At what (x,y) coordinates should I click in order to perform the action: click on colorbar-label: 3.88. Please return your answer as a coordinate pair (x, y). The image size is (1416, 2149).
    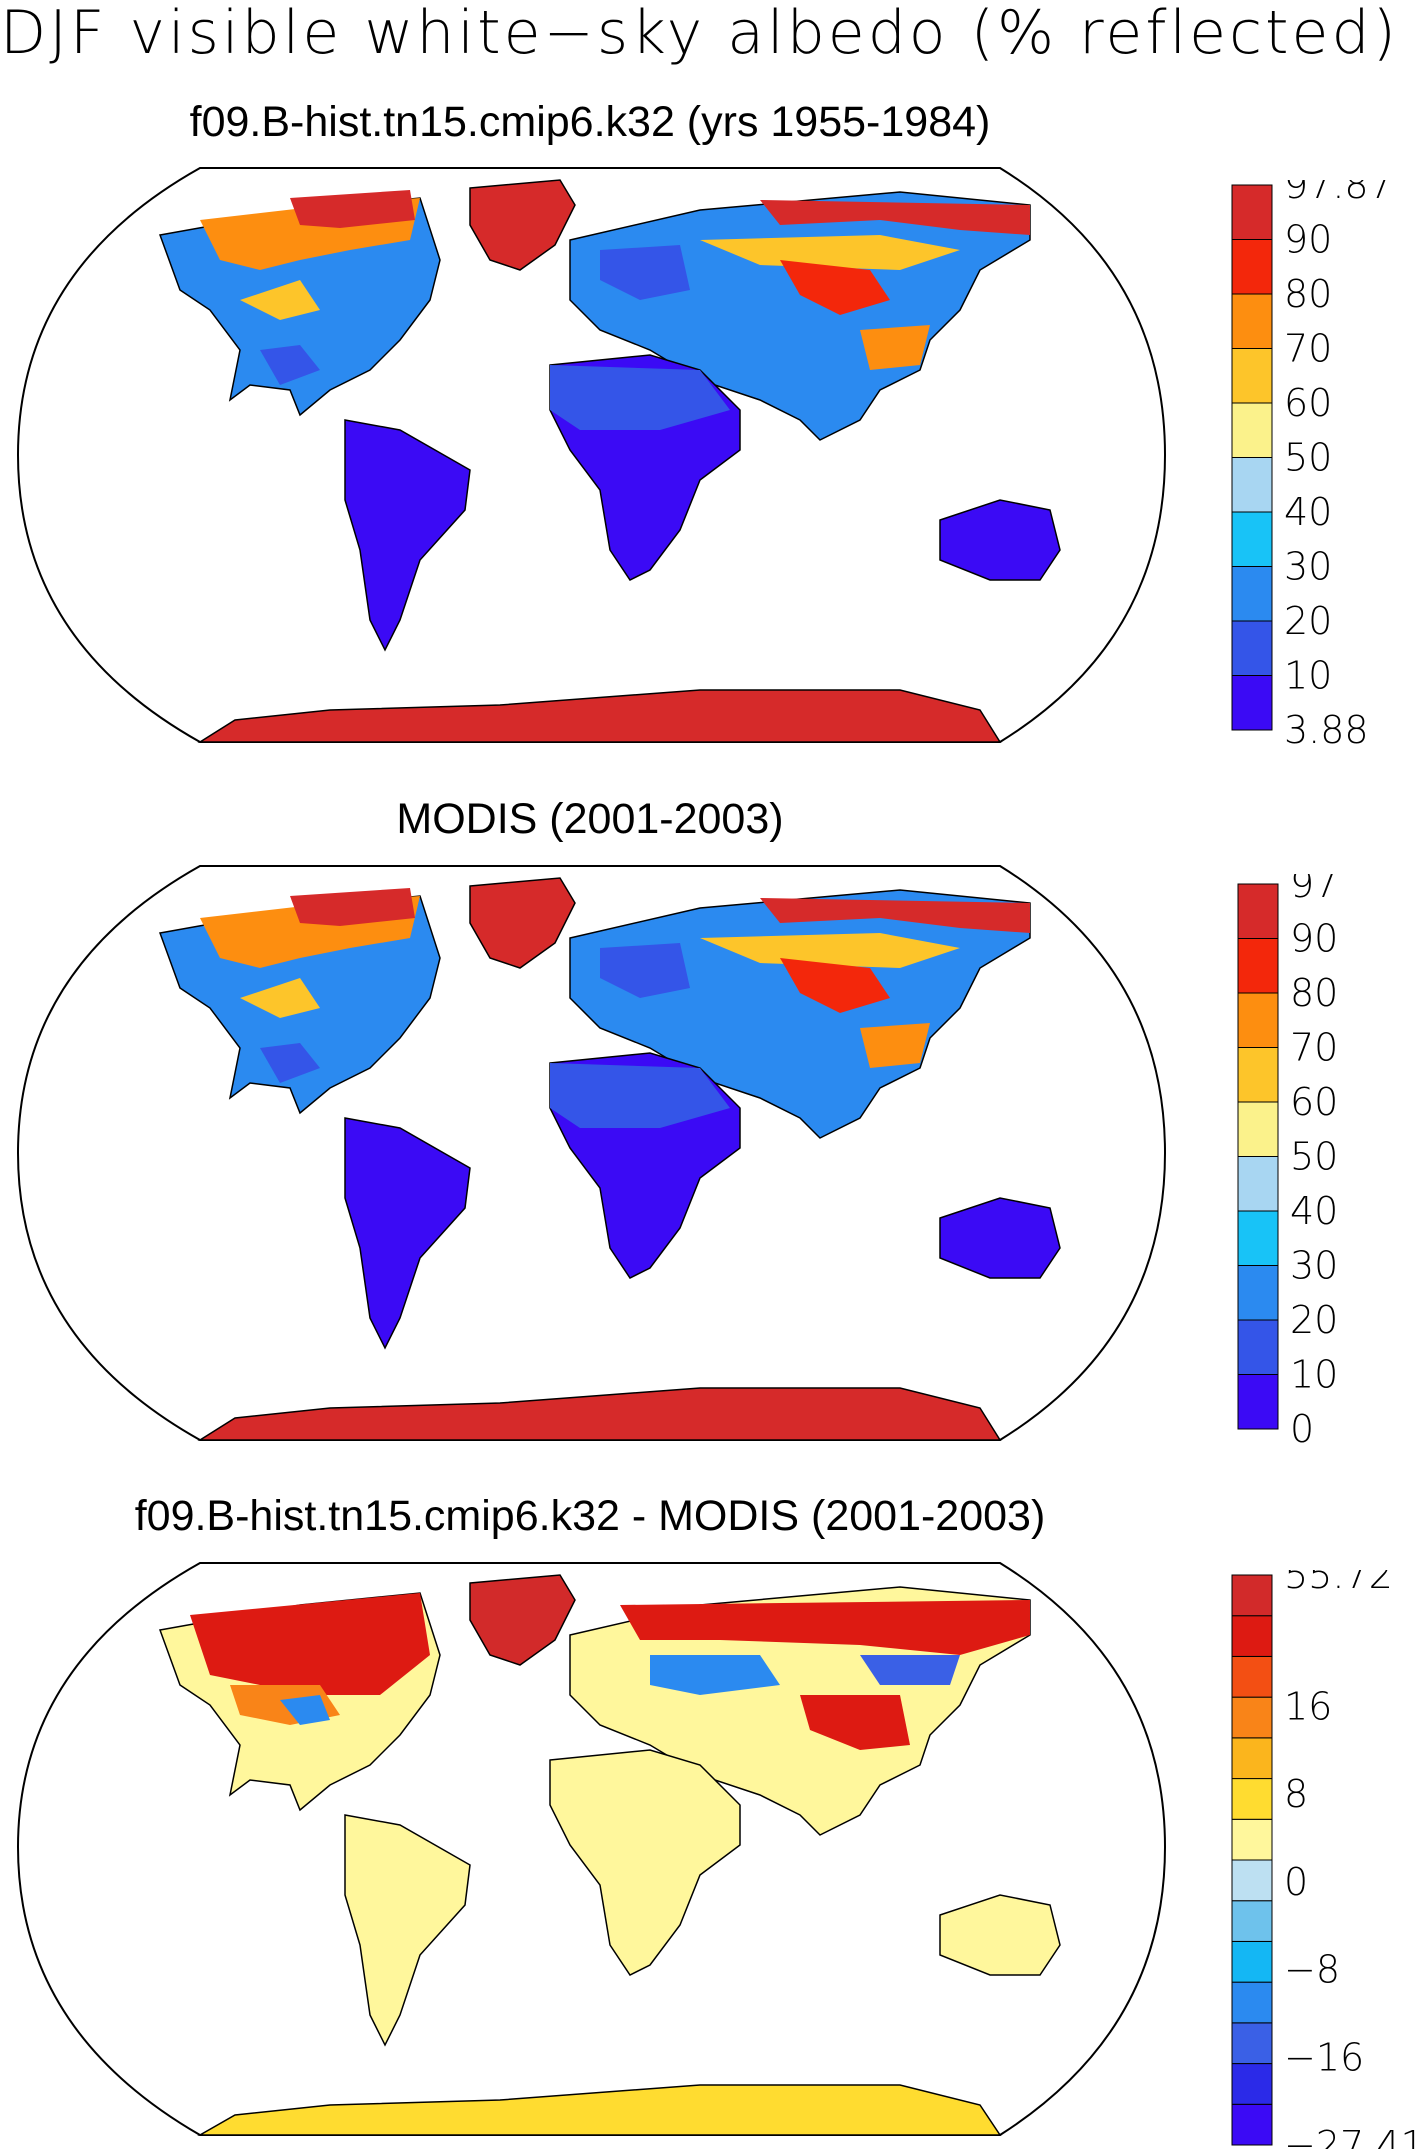
    Looking at the image, I should click on (1326, 730).